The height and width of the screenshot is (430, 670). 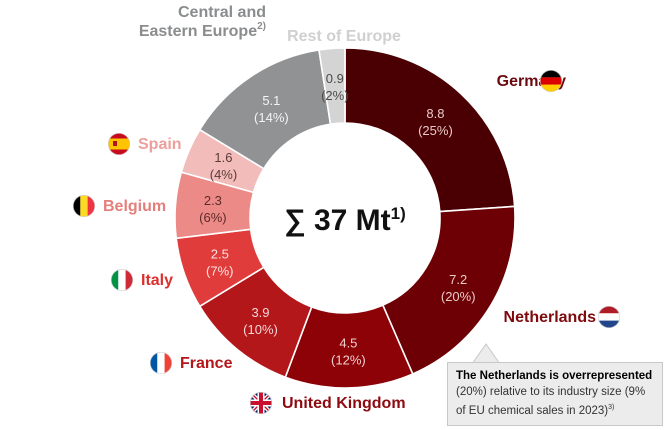 I want to click on united-kingdom-flag-icon, so click(x=261, y=402).